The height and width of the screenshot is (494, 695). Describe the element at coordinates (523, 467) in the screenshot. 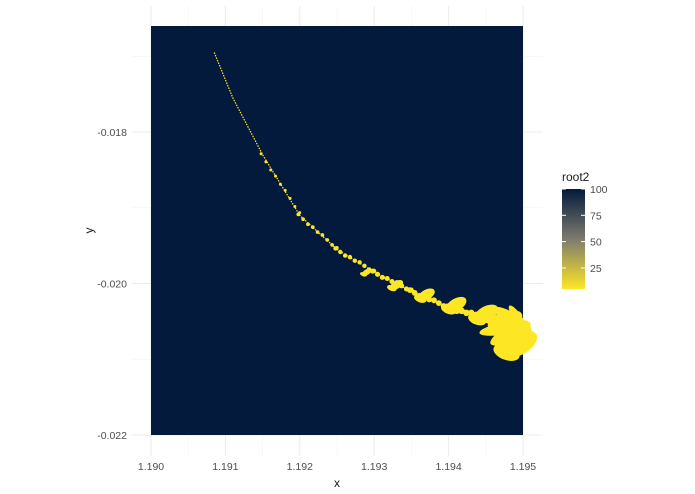

I see `x-tick-label: 1.195` at that location.